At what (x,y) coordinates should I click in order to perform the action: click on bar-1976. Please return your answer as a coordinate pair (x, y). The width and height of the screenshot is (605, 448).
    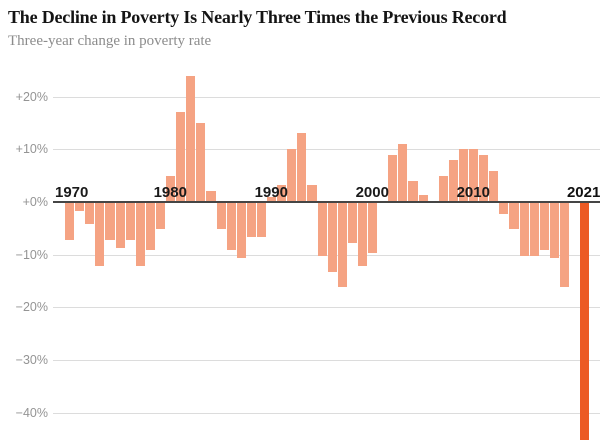
    Looking at the image, I should click on (130, 221).